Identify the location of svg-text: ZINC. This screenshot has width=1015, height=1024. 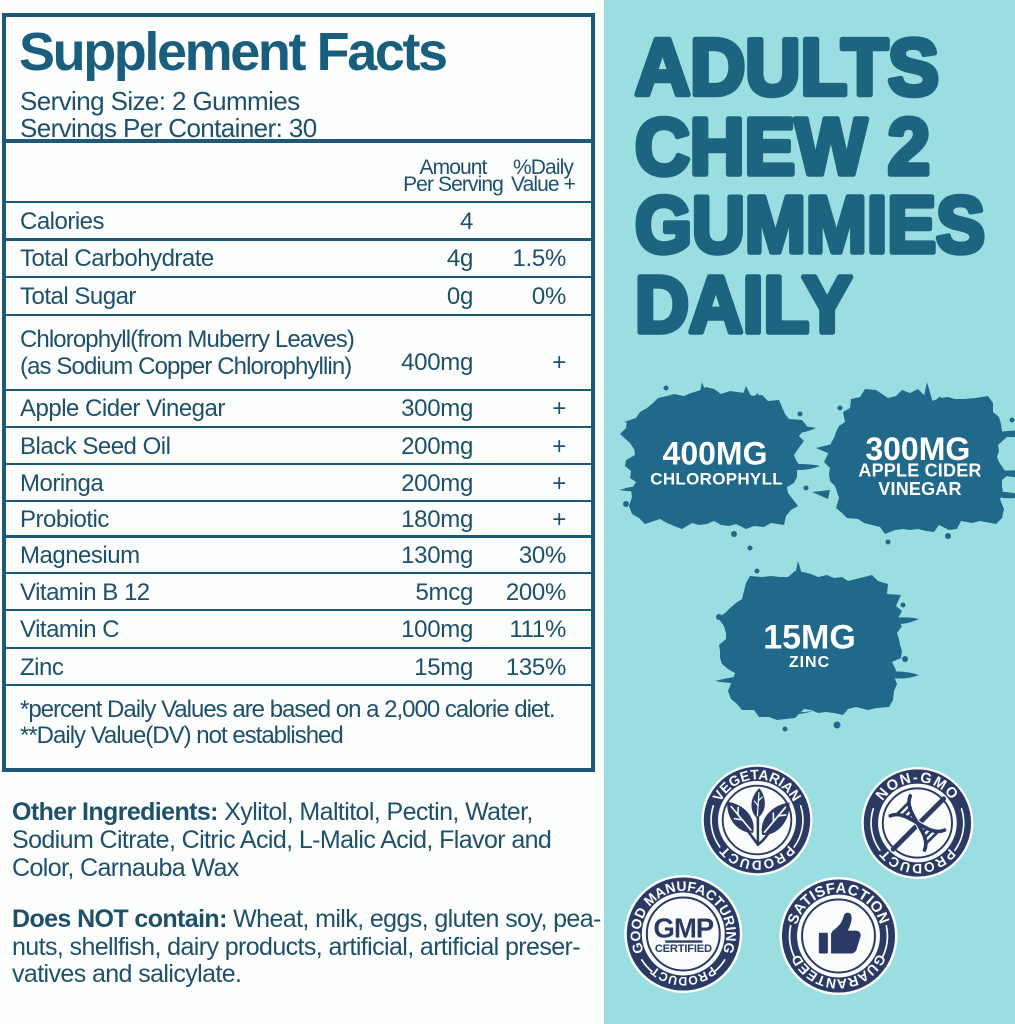
(809, 662).